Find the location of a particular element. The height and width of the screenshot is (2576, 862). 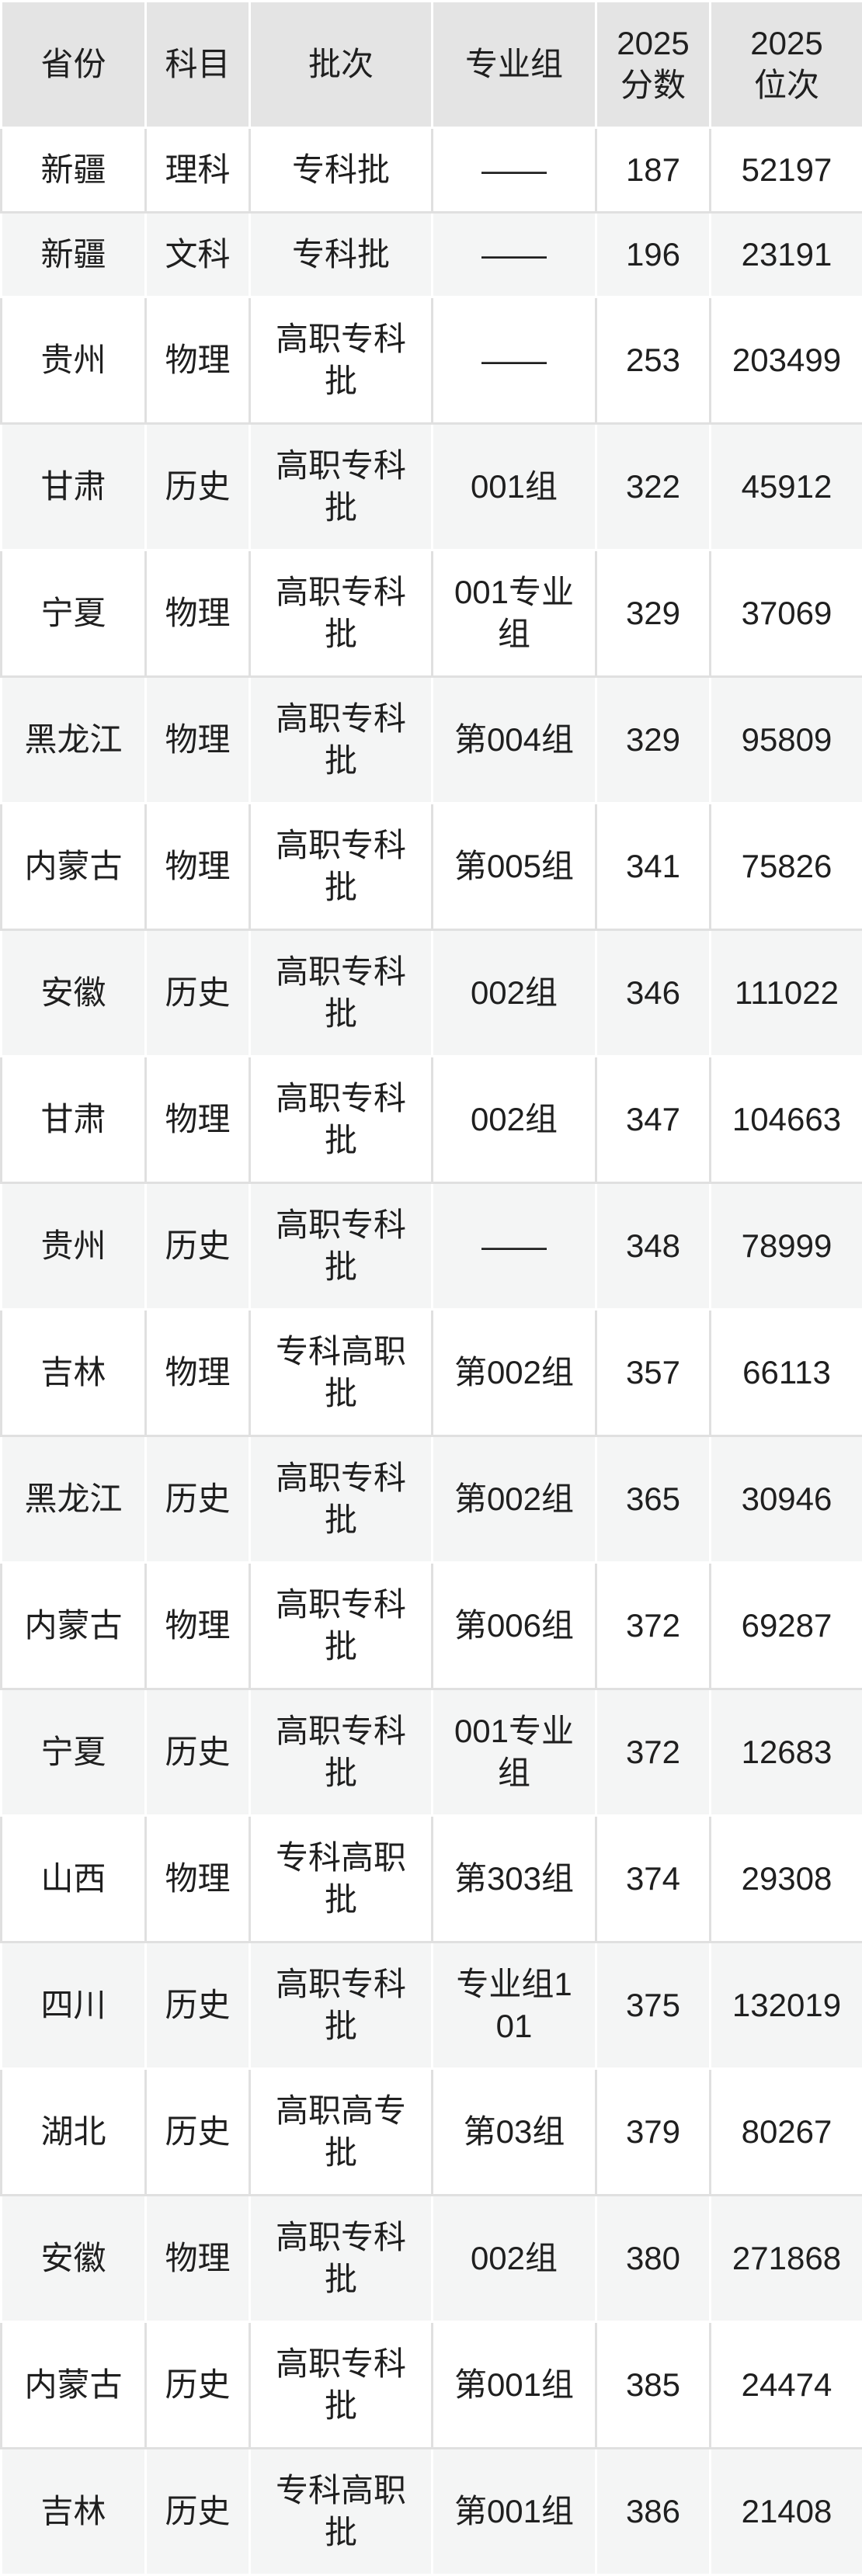

cell-score: 322 is located at coordinates (653, 487).